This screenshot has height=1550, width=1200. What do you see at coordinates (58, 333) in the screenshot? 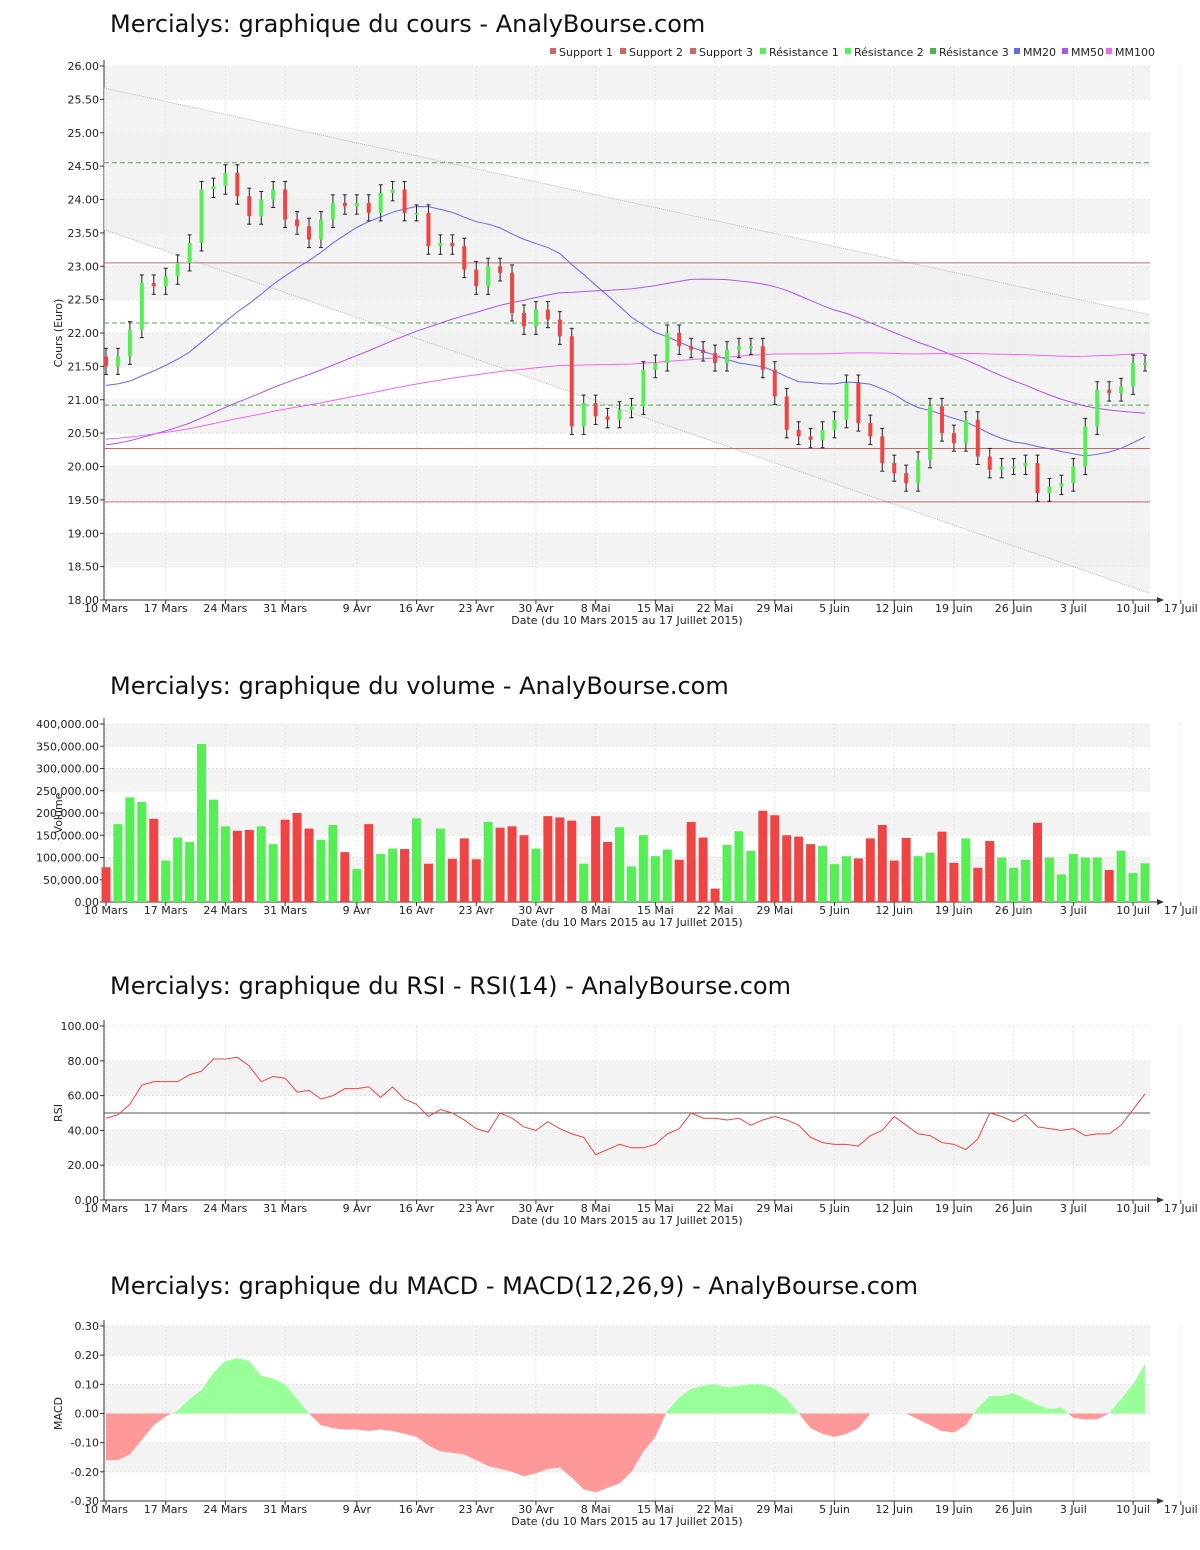
I see `price-yaxis-label: Cours (Euro)` at bounding box center [58, 333].